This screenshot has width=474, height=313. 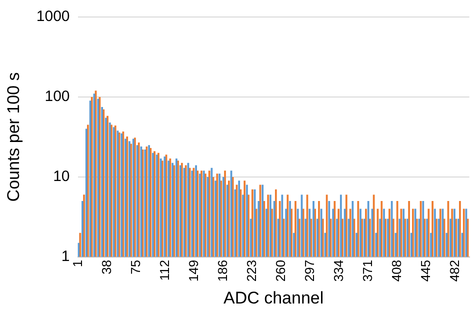 What do you see at coordinates (61, 177) in the screenshot?
I see `y-tick-label: 10` at bounding box center [61, 177].